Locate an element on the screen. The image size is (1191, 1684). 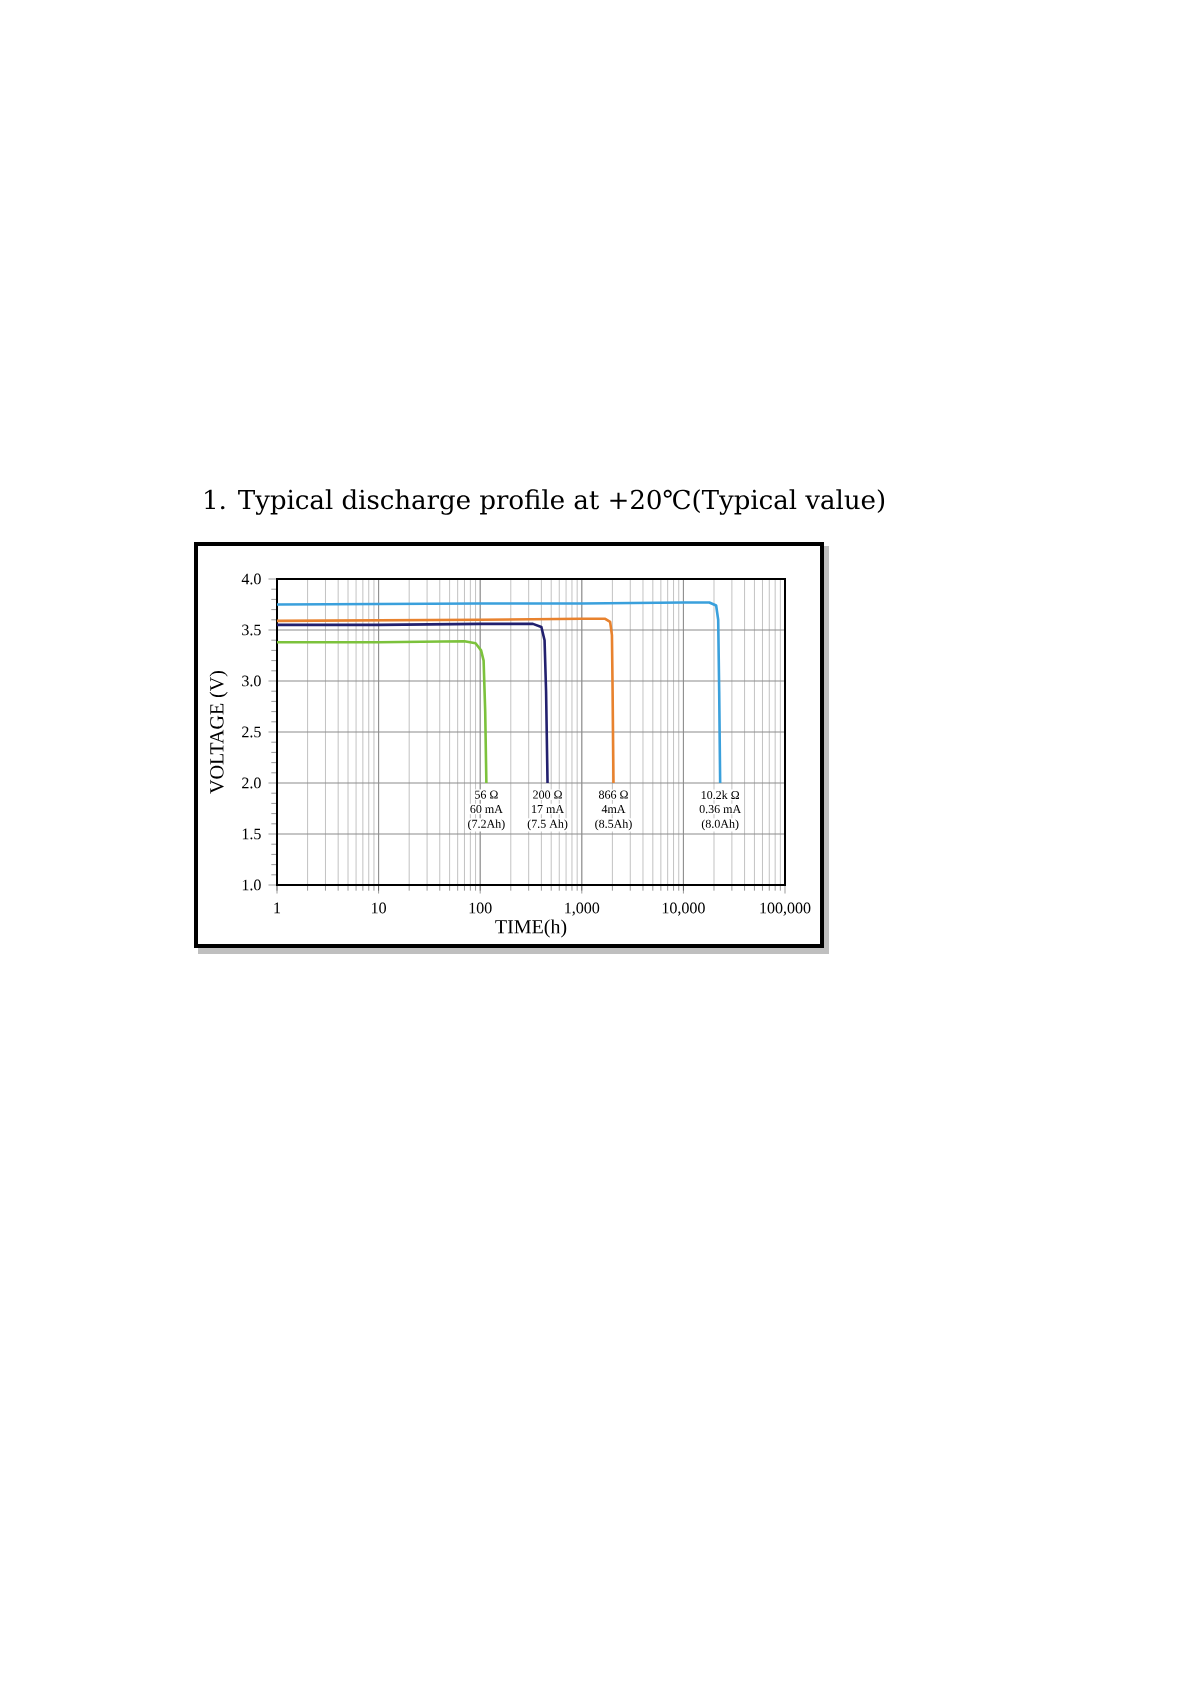
y-axis-title: VOLTAGE (V) is located at coordinates (218, 732).